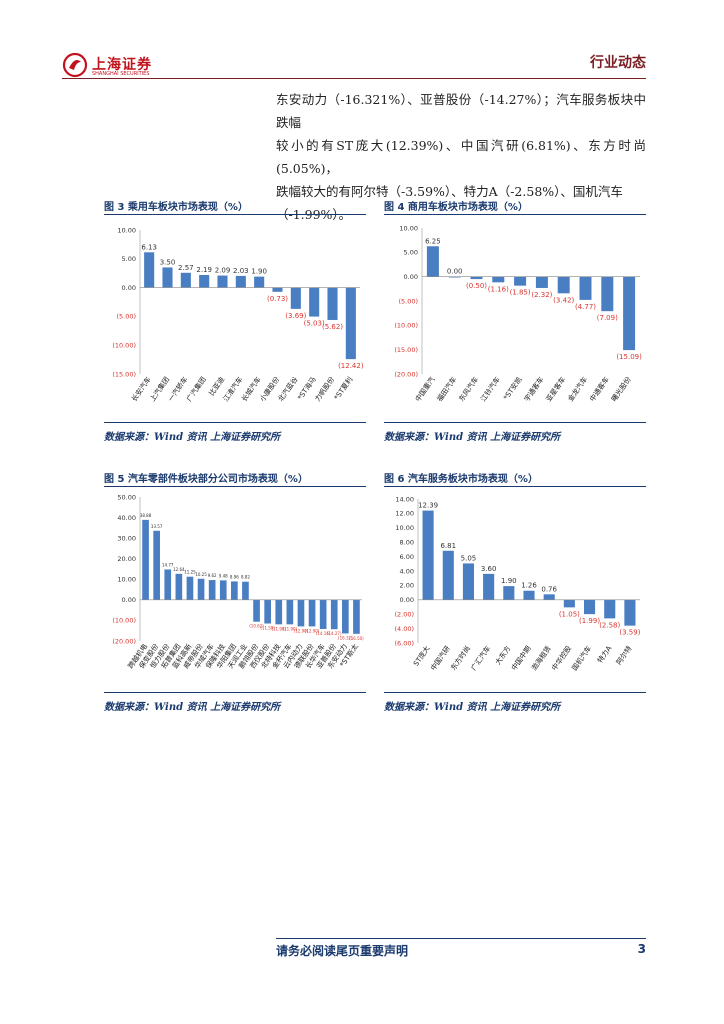 This screenshot has width=724, height=1024. I want to click on bar-value-label: 14.77, so click(168, 564).